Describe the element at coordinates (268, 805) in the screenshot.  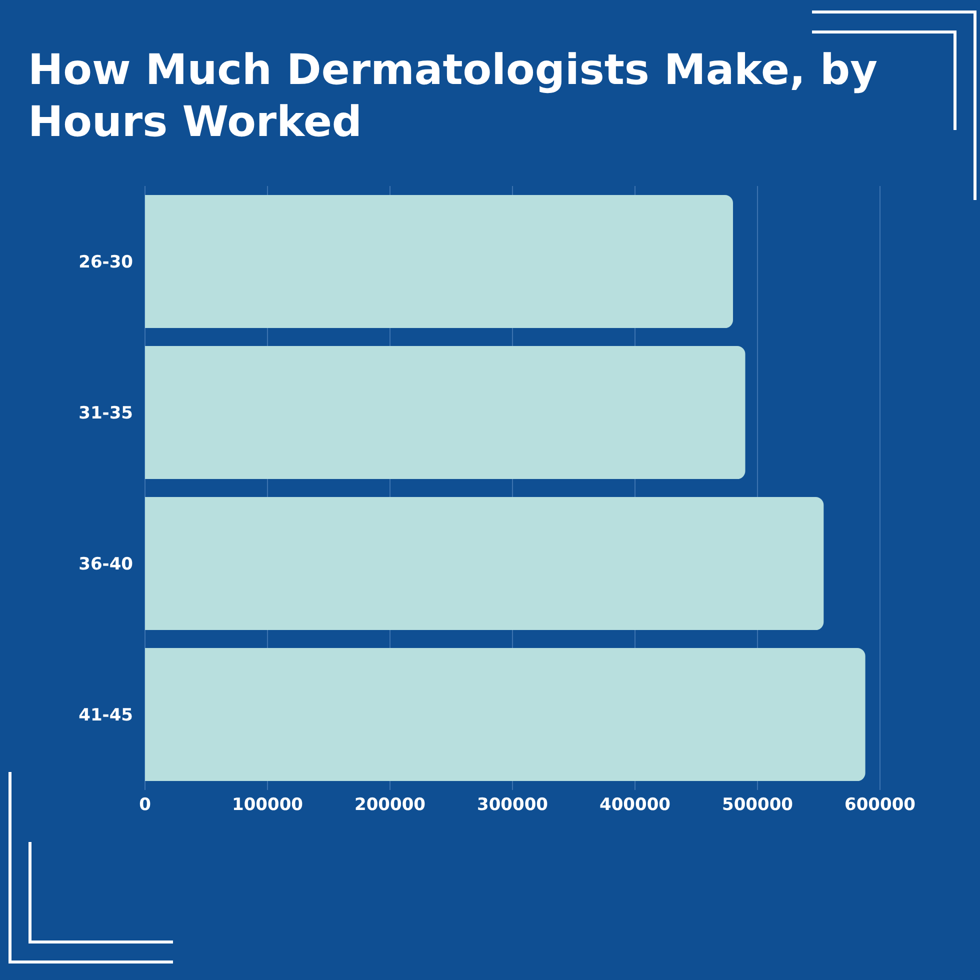
I see `x-tick-label: 100000` at that location.